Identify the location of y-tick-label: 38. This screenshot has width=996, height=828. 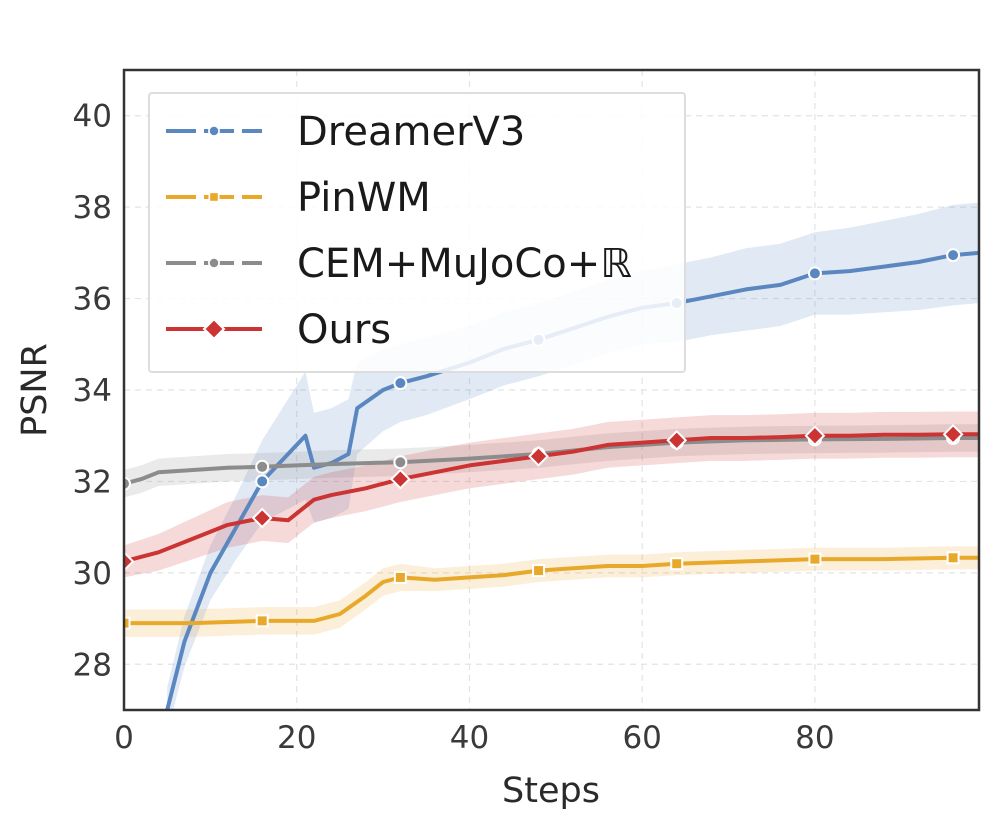
(92, 208).